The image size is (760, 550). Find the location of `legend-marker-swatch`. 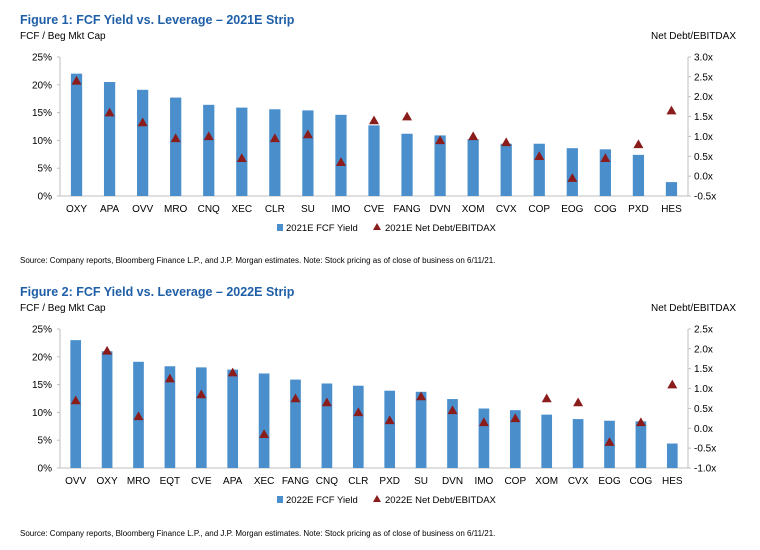

legend-marker-swatch is located at coordinates (377, 226).